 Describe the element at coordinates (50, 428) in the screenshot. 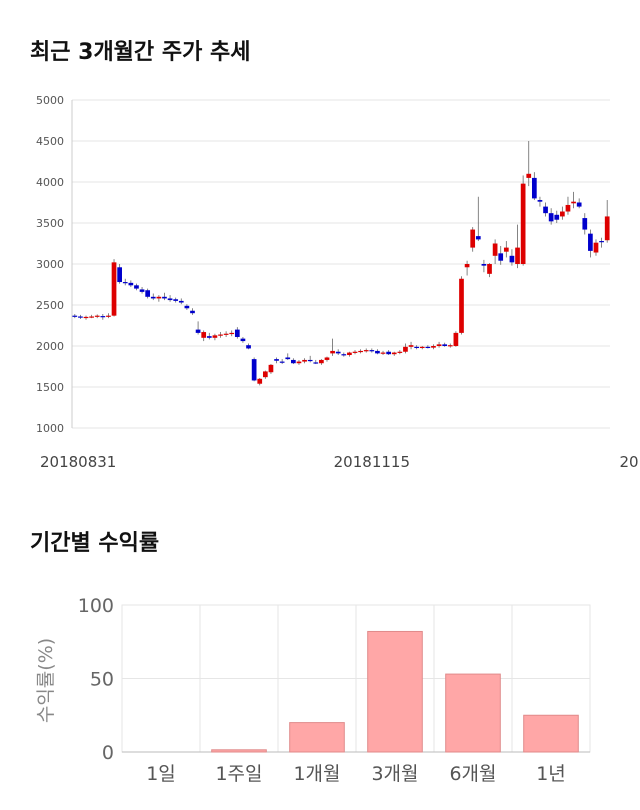

I see `y-tick-label: 1000` at that location.